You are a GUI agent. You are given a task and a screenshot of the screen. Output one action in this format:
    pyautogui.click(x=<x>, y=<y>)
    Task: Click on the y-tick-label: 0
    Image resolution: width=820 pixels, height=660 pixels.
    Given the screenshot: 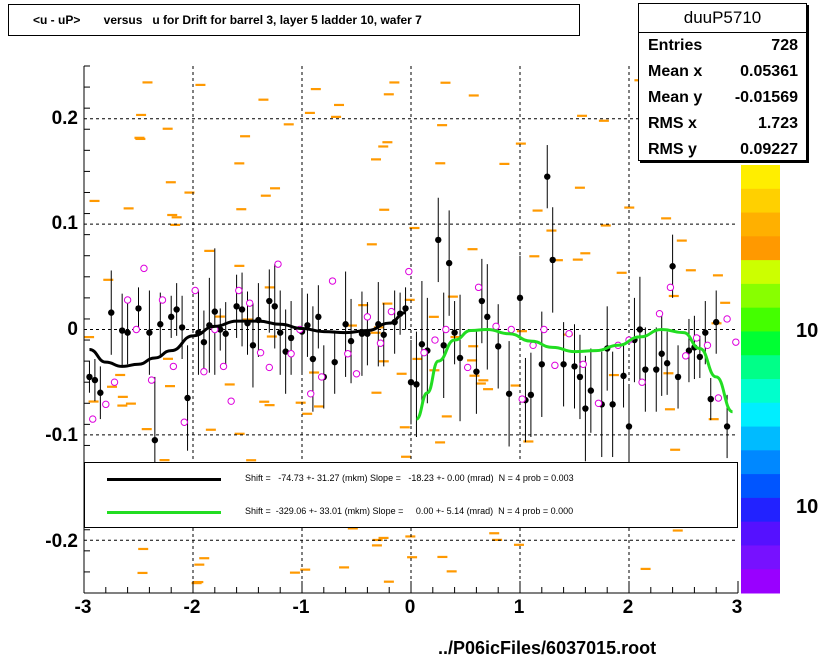 What is the action you would take?
    pyautogui.click(x=72, y=329)
    